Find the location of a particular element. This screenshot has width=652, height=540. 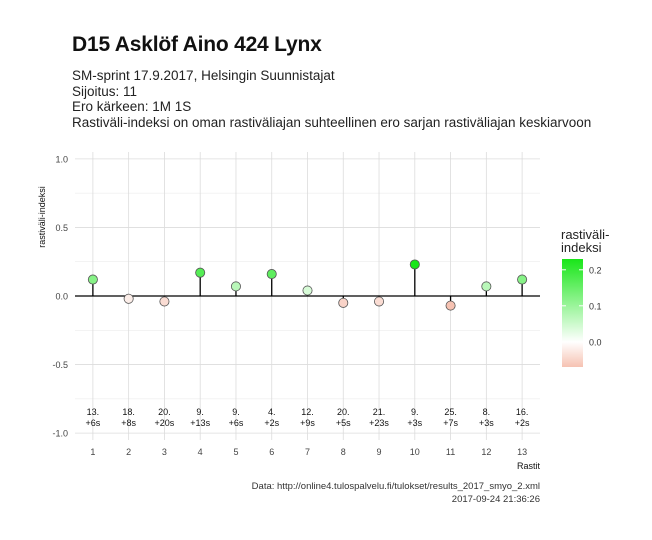

caption-timestamp: 2017-09-24 21:36:26 is located at coordinates (495, 499).